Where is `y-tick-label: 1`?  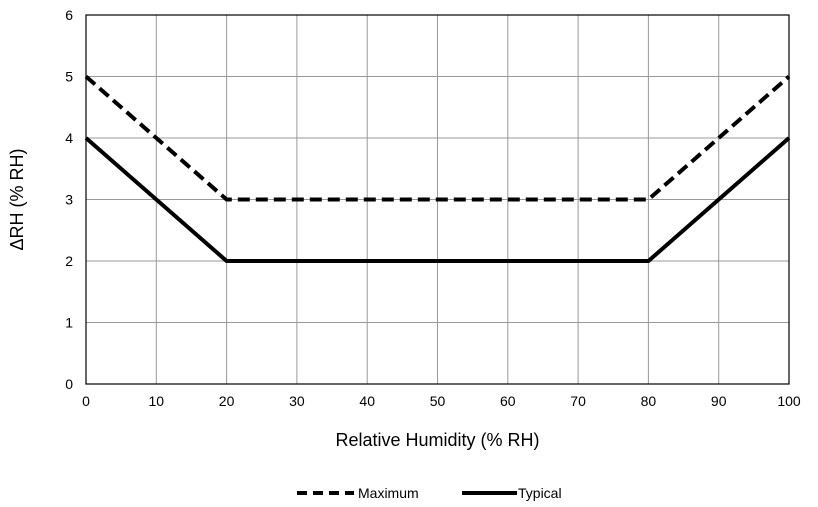 y-tick-label: 1 is located at coordinates (69, 323).